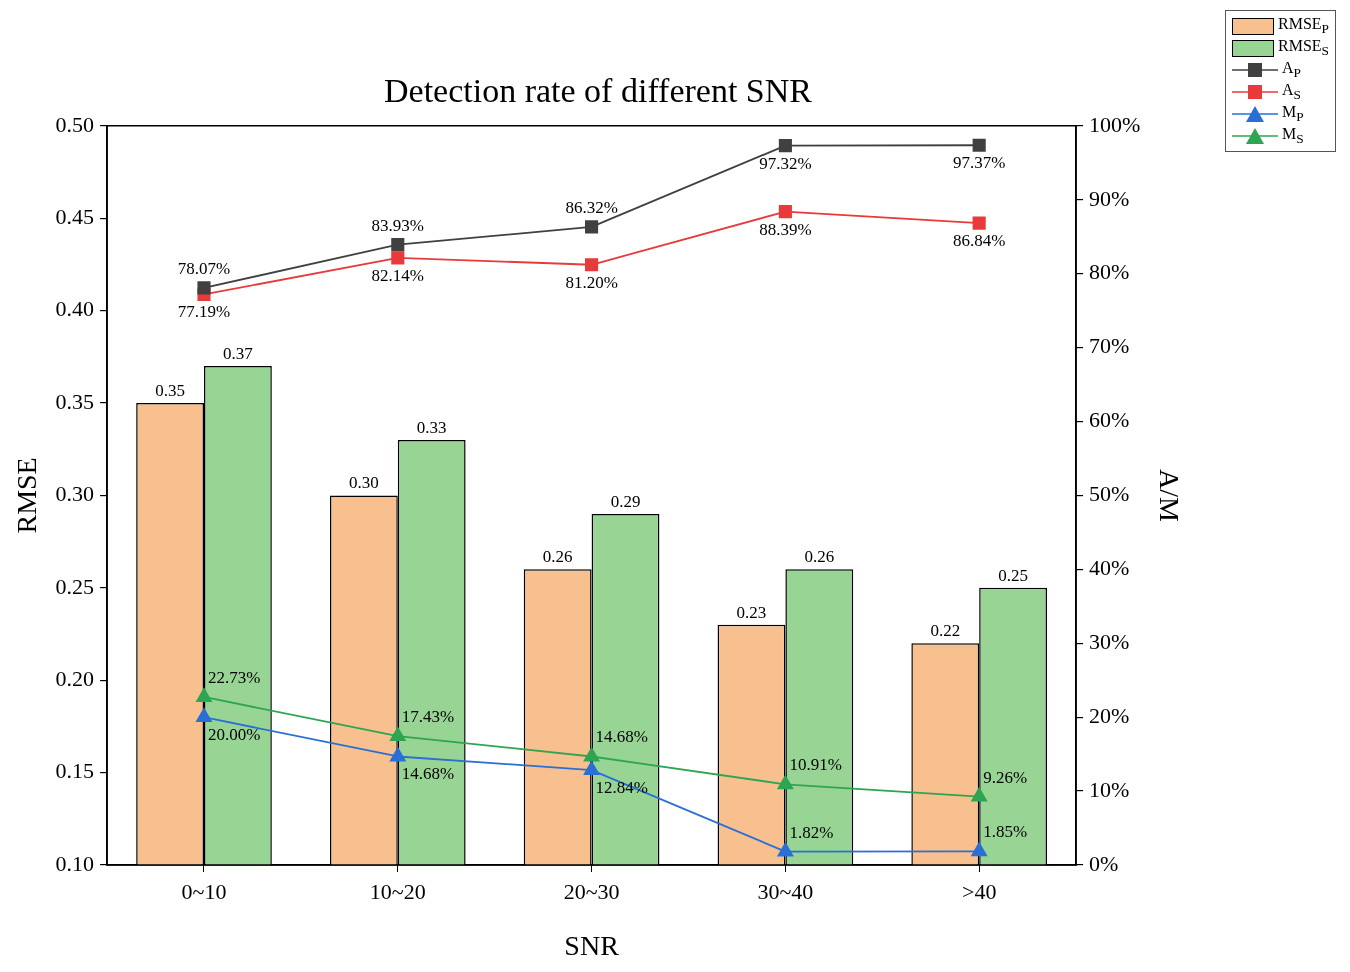 The height and width of the screenshot is (972, 1350). Describe the element at coordinates (591, 891) in the screenshot. I see `x-tick-label: 20~30` at that location.